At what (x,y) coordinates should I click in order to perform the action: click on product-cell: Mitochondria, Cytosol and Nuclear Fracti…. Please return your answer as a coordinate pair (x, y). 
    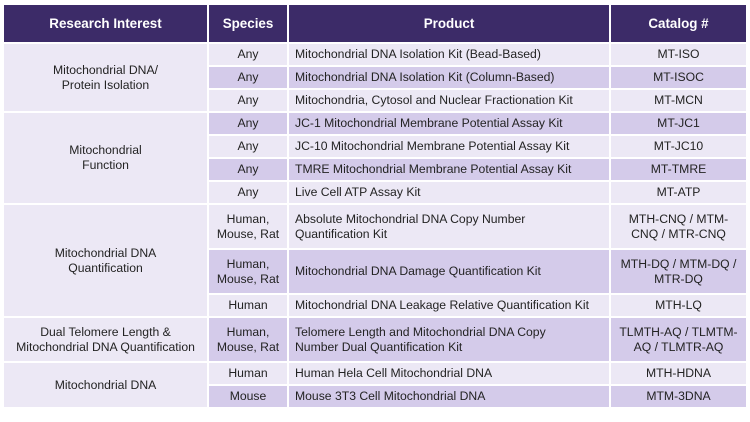
    Looking at the image, I should click on (449, 101).